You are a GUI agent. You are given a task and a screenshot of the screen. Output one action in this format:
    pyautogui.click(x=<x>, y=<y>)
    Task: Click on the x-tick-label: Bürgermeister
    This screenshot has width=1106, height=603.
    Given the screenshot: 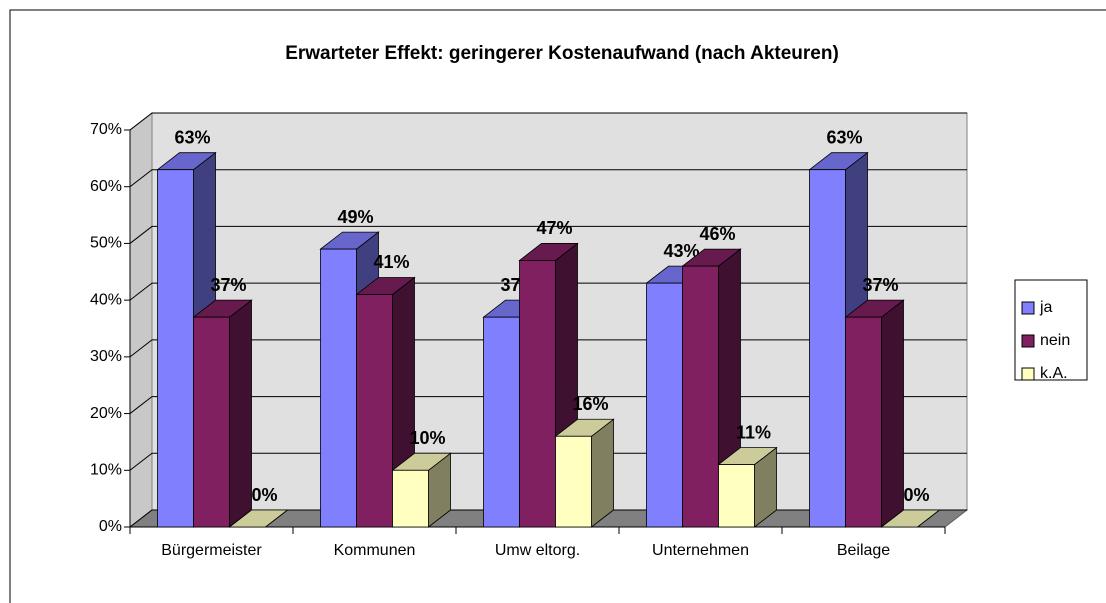 What is the action you would take?
    pyautogui.click(x=211, y=550)
    